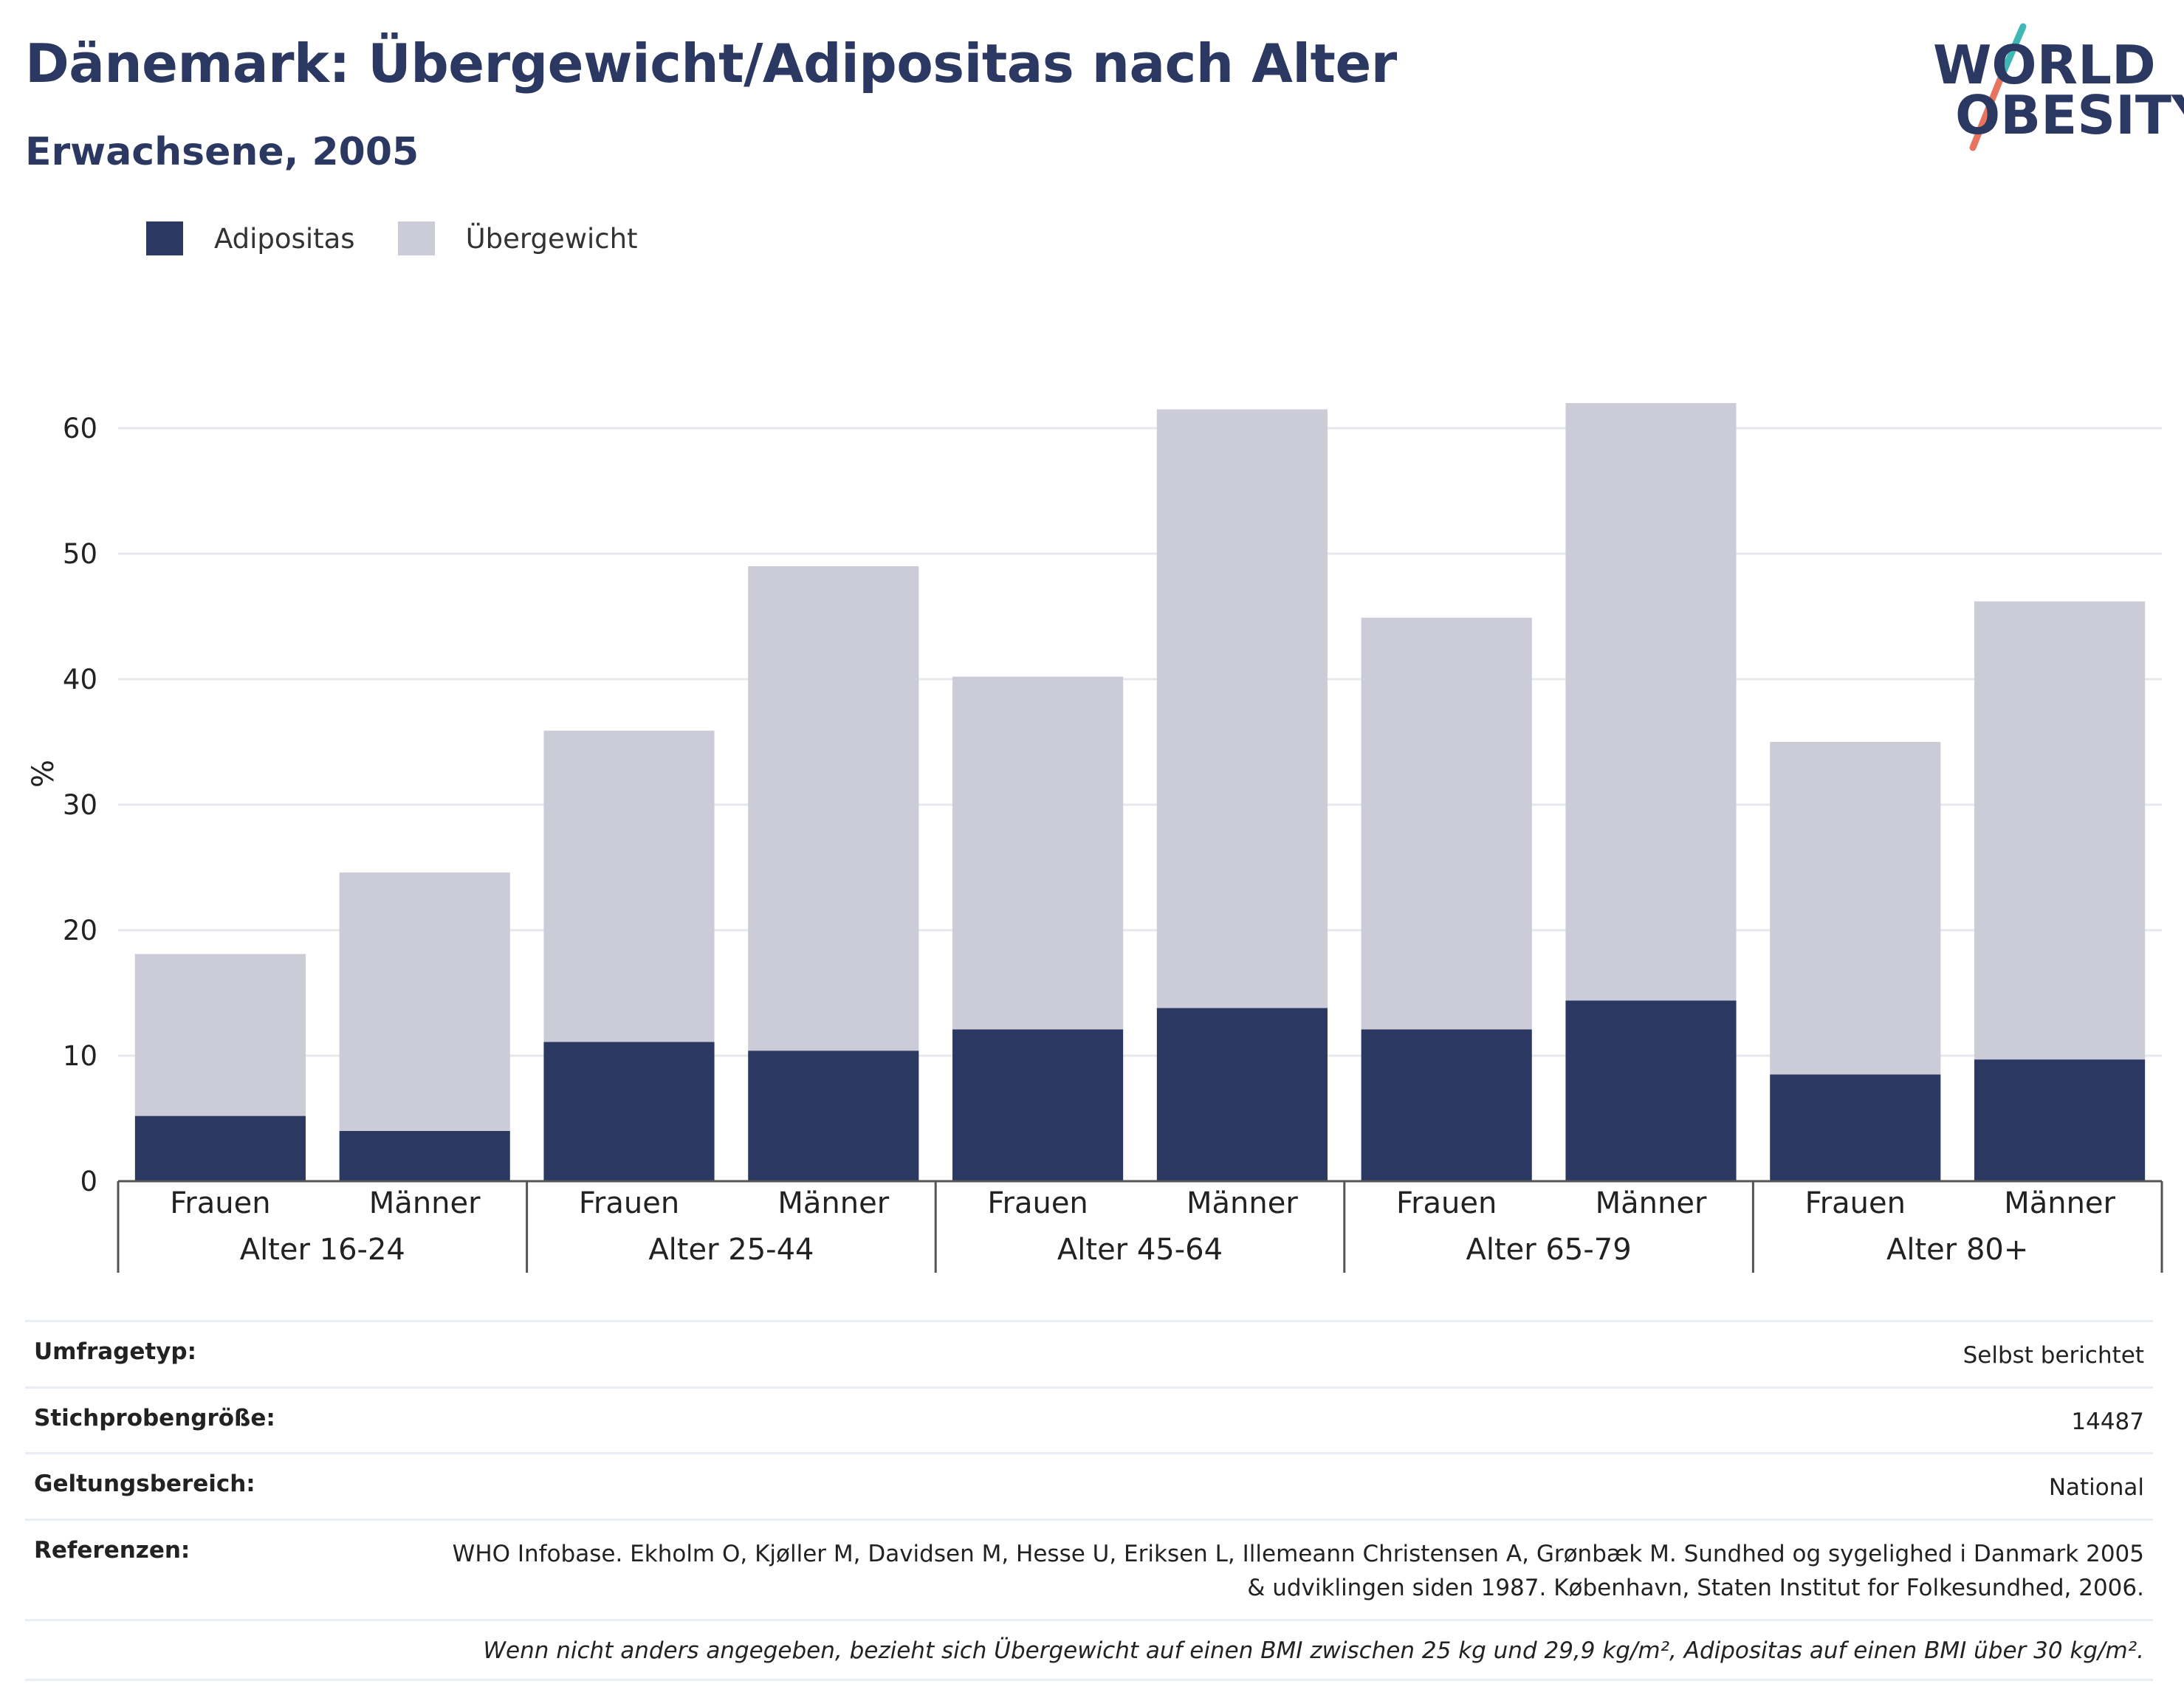 Image resolution: width=2184 pixels, height=1695 pixels. Describe the element at coordinates (2070, 115) in the screenshot. I see `logo-word-obesity: OBESITY` at that location.